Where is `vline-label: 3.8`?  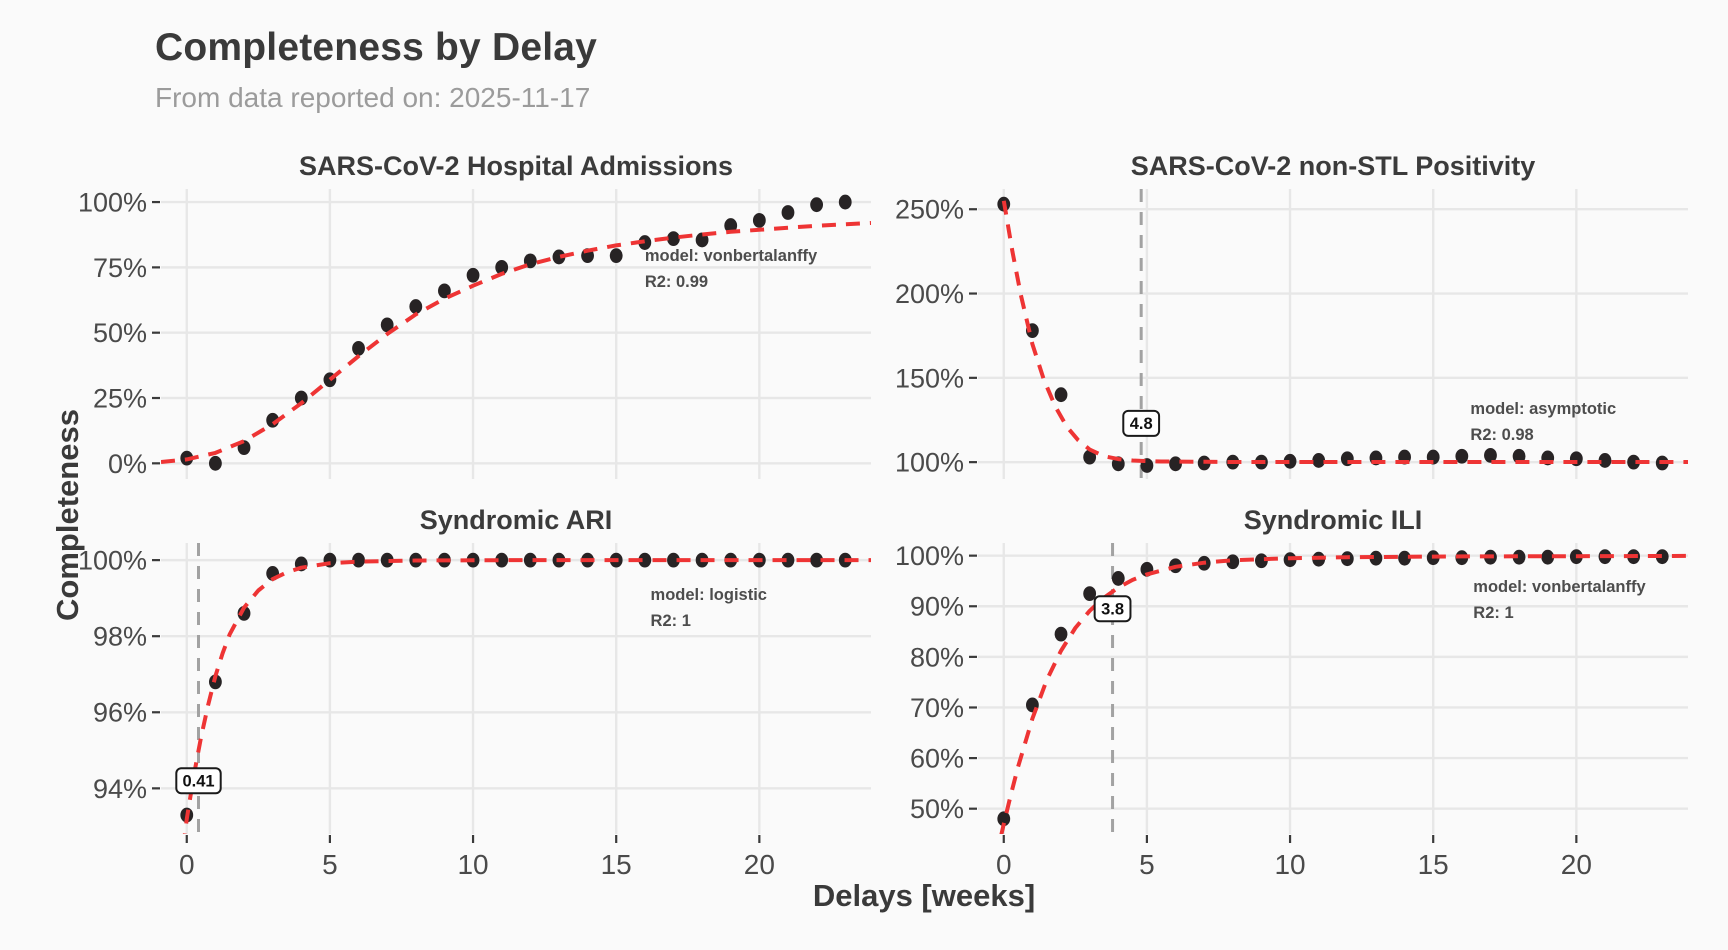
vline-label: 3.8 is located at coordinates (1112, 610).